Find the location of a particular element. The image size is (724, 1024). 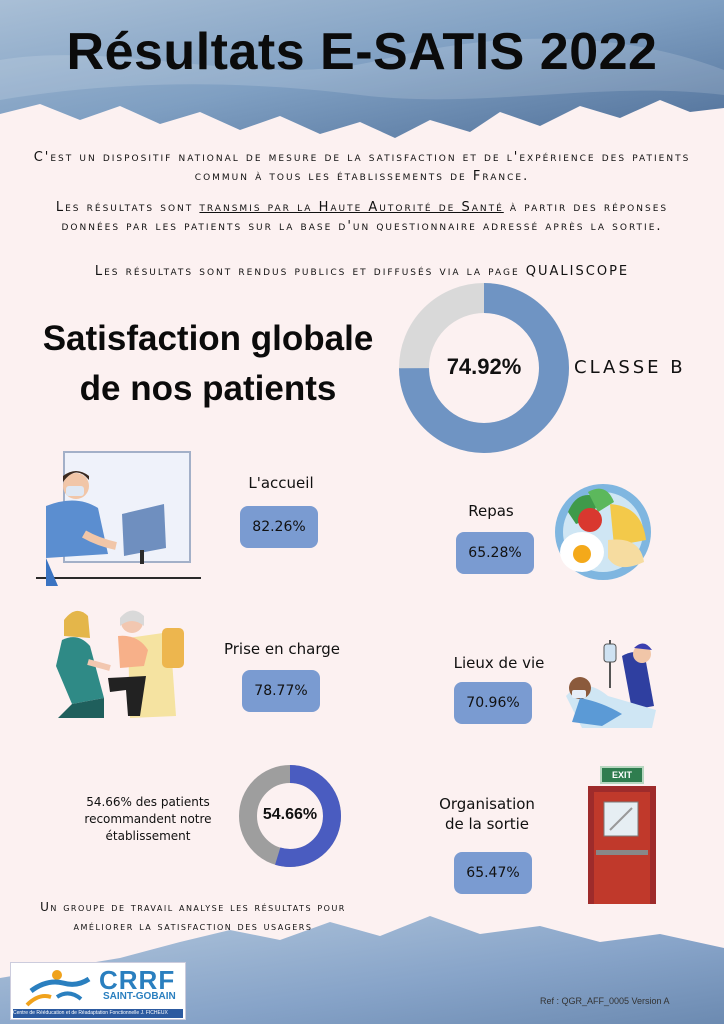

repas-label: Repas is located at coordinates (491, 511).